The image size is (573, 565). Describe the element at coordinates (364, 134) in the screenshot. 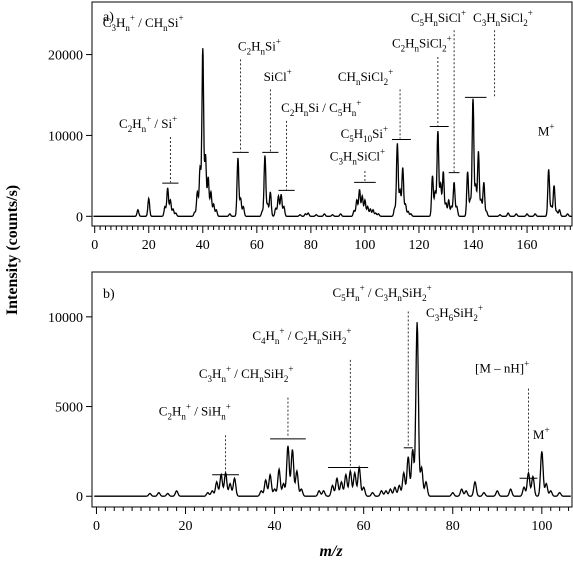

I see `peak-annotation: C5H10Si+` at that location.